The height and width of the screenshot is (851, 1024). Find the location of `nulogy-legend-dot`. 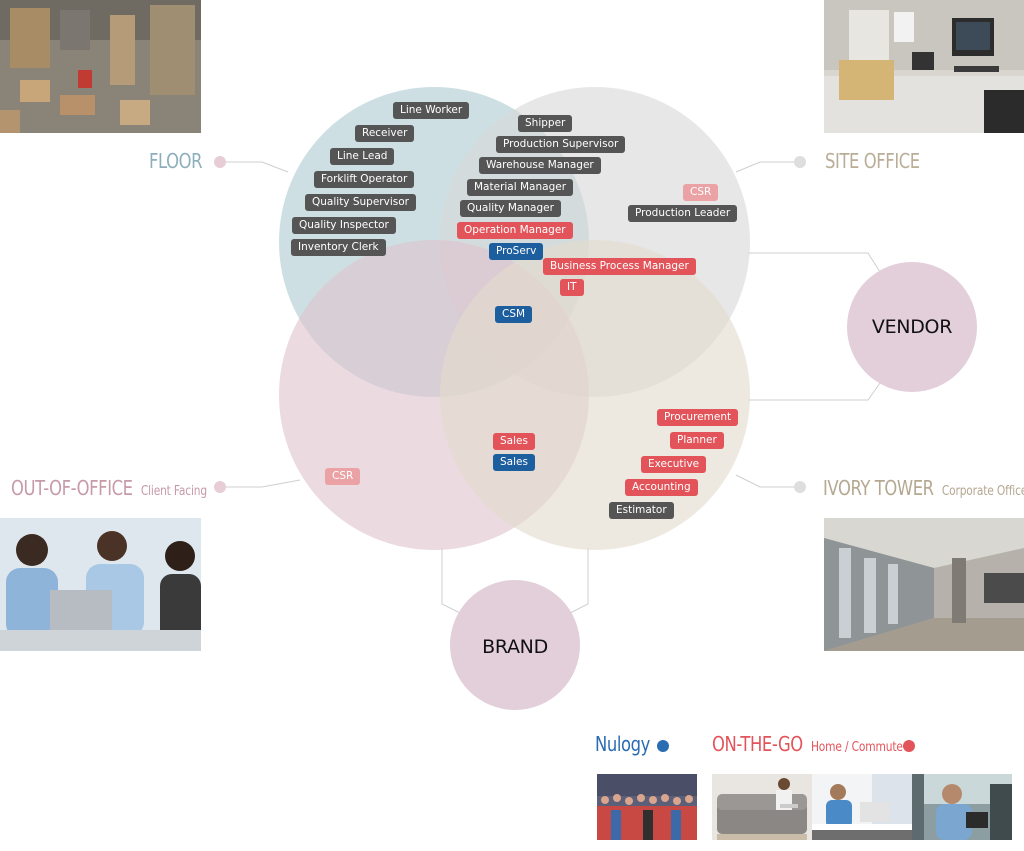

nulogy-legend-dot is located at coordinates (663, 746).